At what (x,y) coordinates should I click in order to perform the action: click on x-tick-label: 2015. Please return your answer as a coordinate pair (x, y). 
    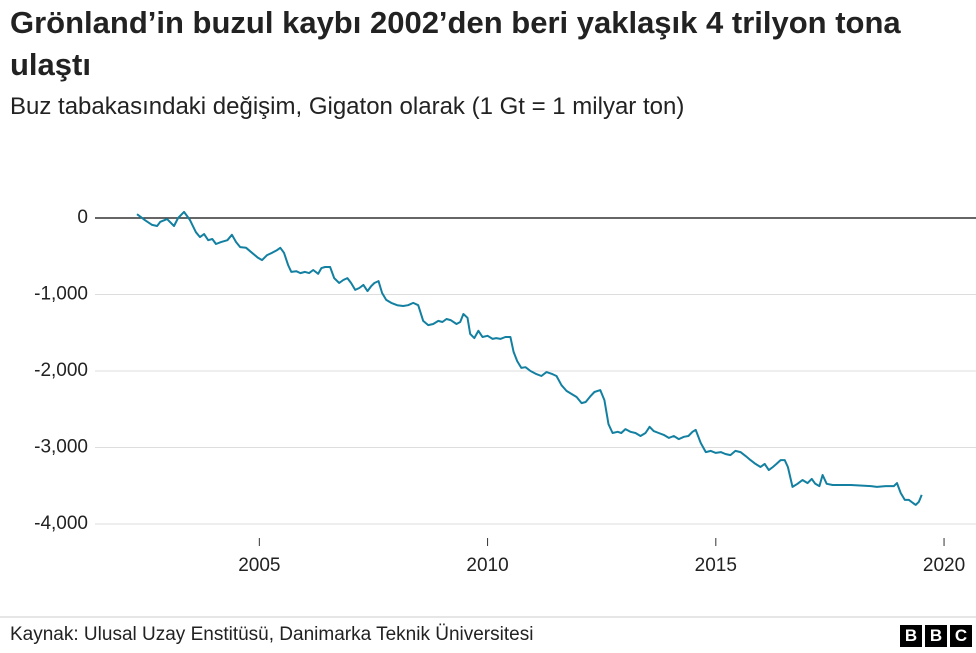
    Looking at the image, I should click on (716, 565).